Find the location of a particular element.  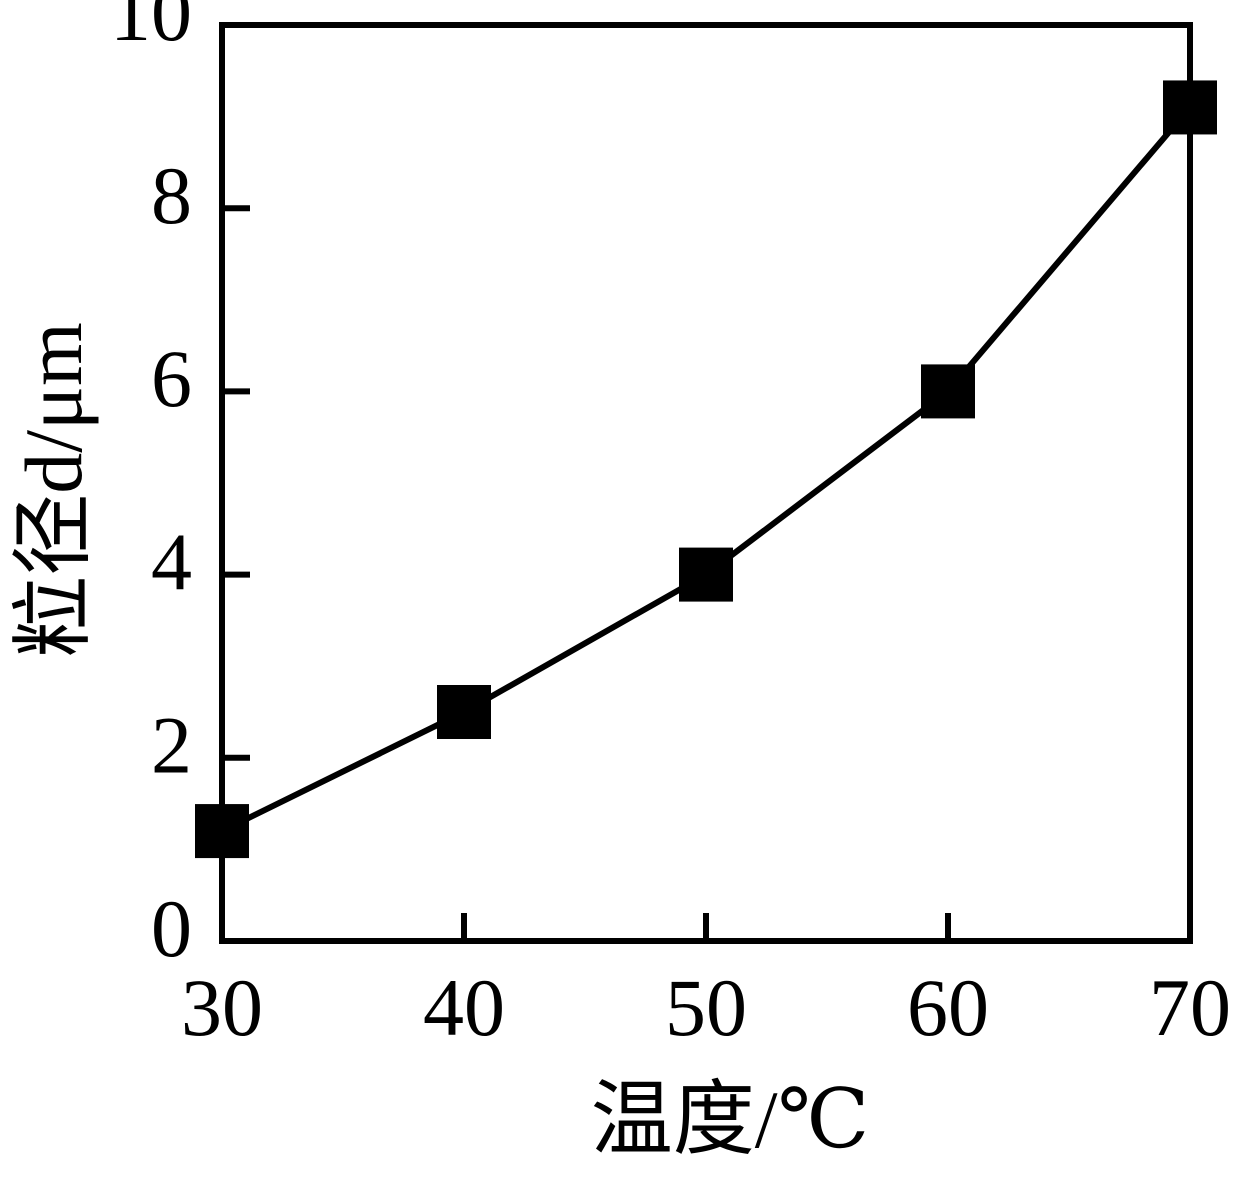

y-tick-label: 6 is located at coordinates (171, 378).